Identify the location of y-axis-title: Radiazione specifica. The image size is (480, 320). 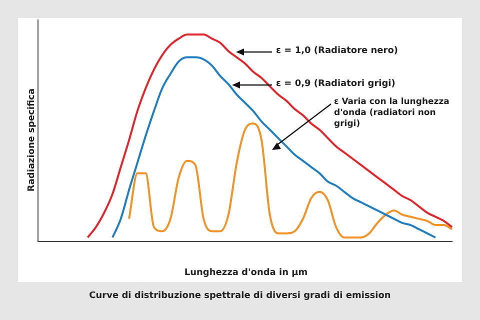
(32, 140).